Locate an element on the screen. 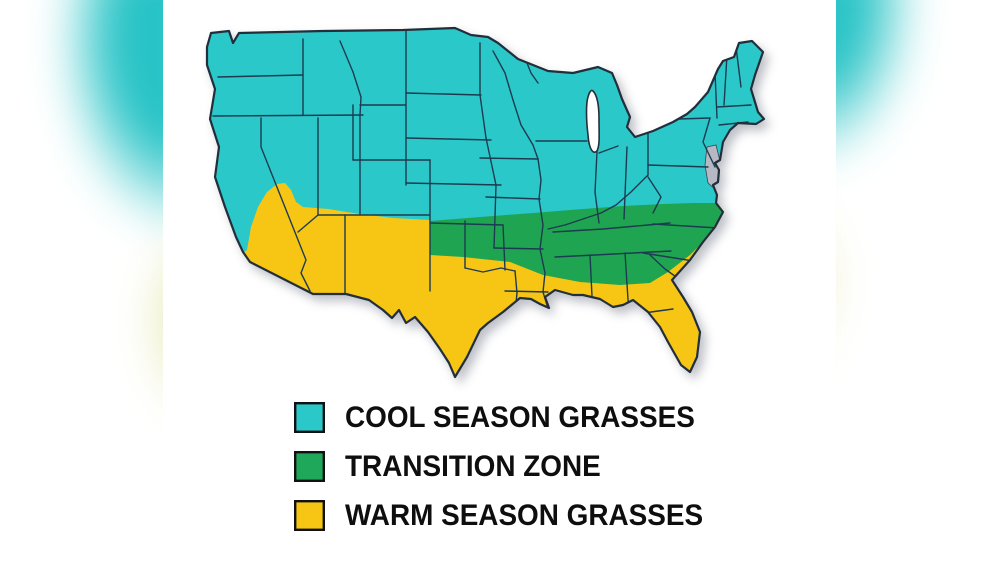 The image size is (1000, 563). legend-label-cool: COOL SEASON GRASSES is located at coordinates (520, 417).